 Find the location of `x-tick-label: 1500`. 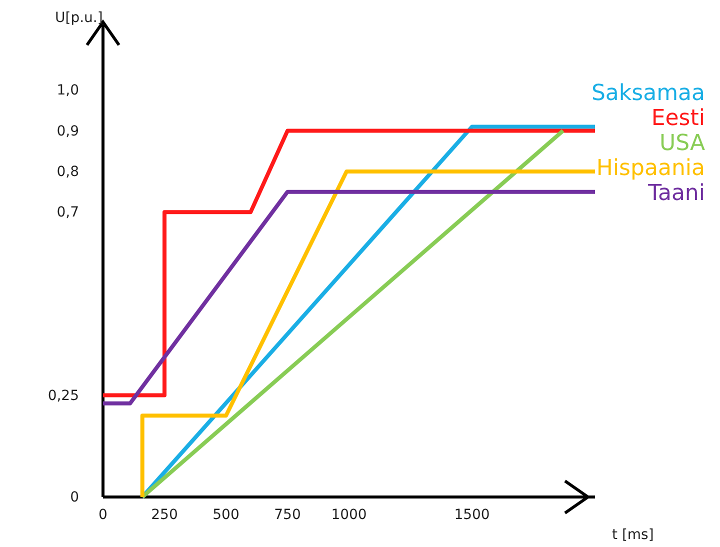

x-tick-label: 1500 is located at coordinates (472, 514).